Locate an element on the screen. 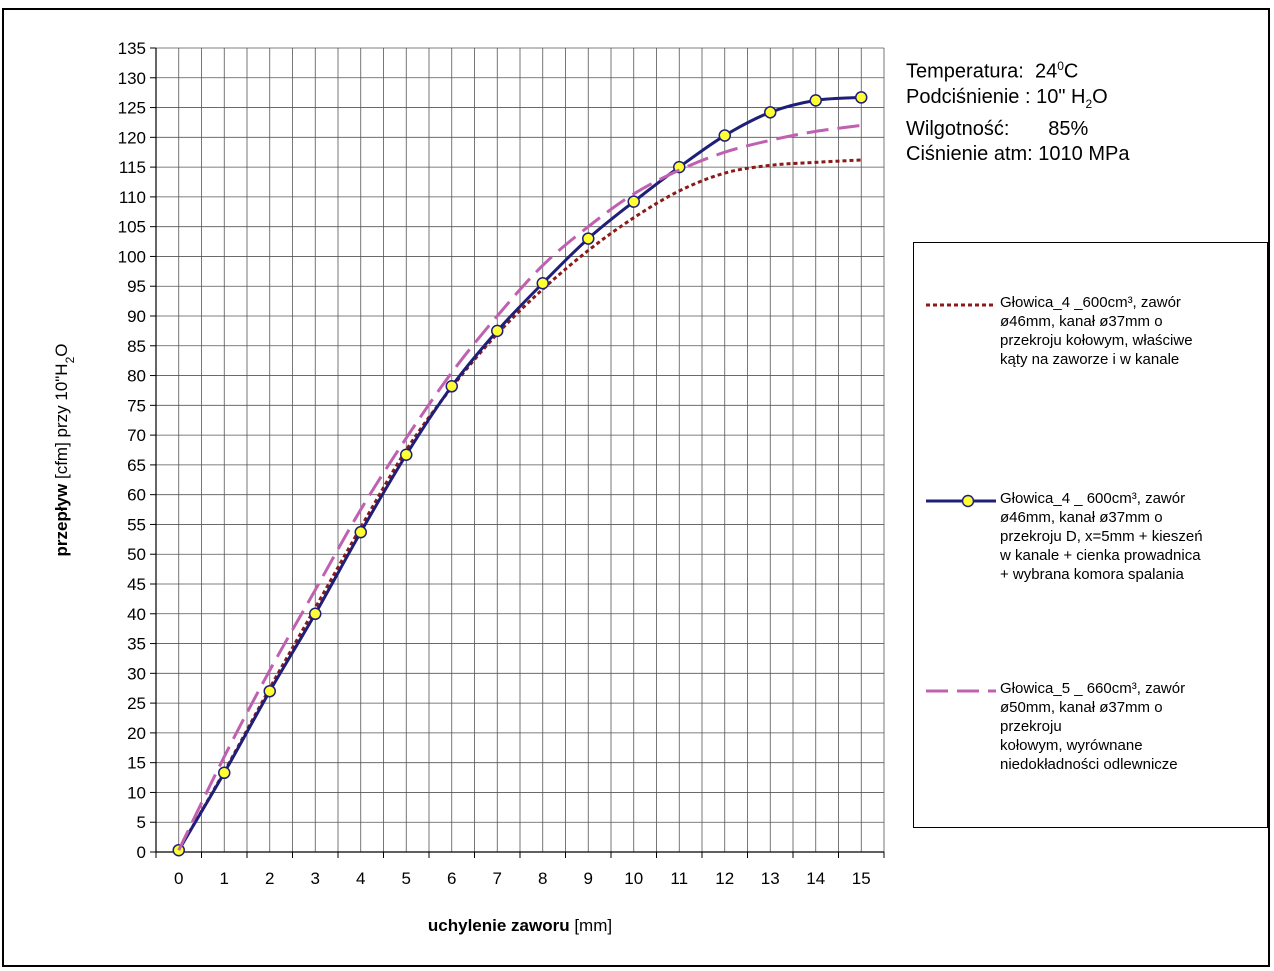  legend-swatch-solid-marker is located at coordinates (961, 501).